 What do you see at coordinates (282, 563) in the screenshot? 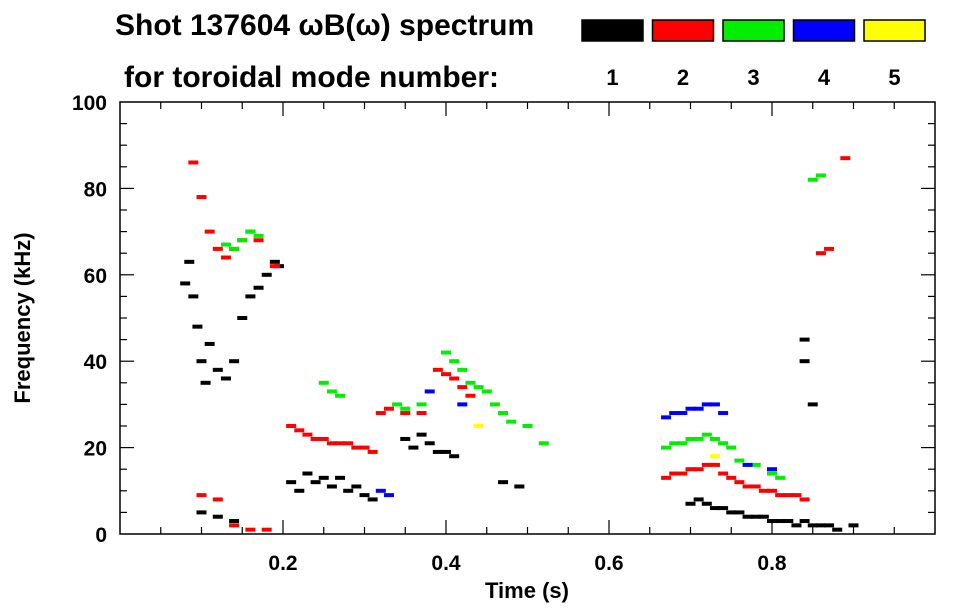
I see `x-tick-label: 0.2` at bounding box center [282, 563].